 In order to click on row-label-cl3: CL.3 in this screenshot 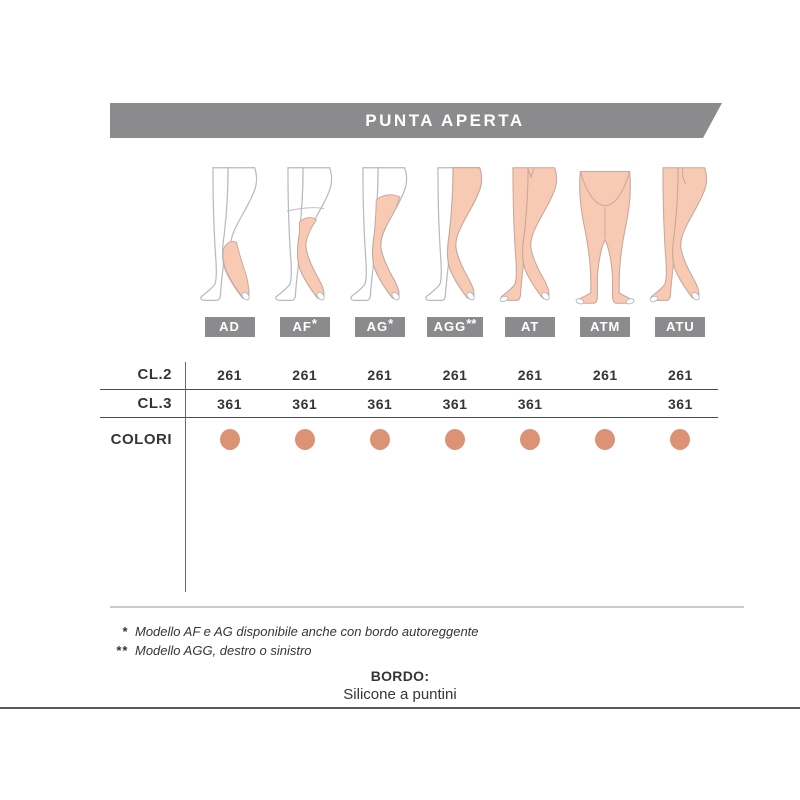, I will do `click(154, 403)`.